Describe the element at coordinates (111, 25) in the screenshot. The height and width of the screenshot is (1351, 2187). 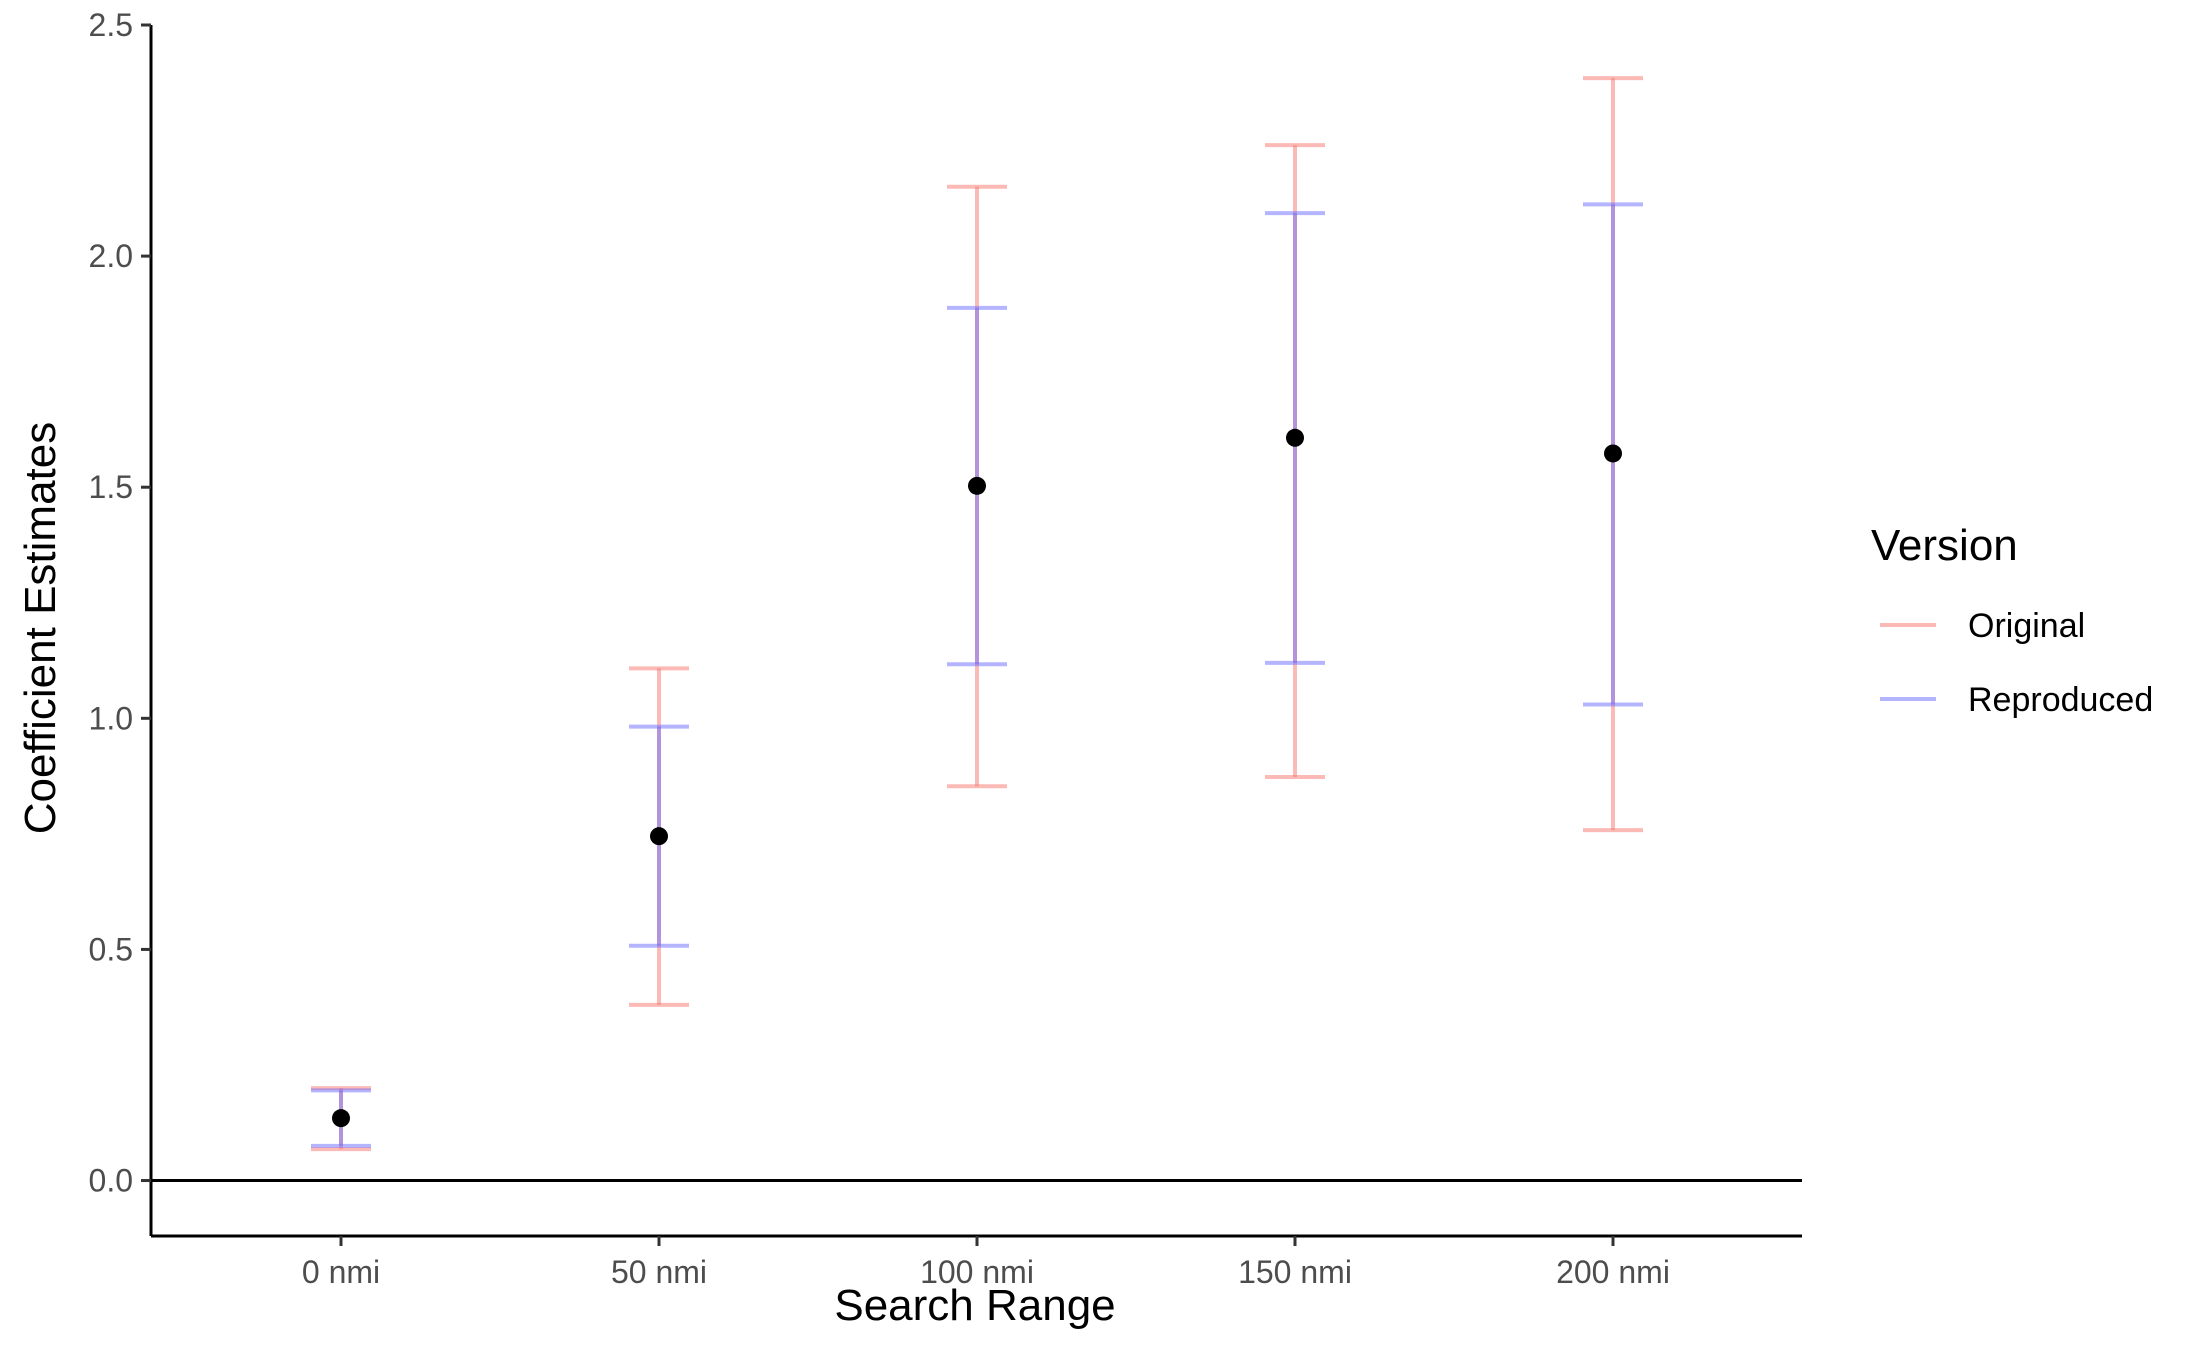
I see `y-tick-label-5: 2.5` at that location.